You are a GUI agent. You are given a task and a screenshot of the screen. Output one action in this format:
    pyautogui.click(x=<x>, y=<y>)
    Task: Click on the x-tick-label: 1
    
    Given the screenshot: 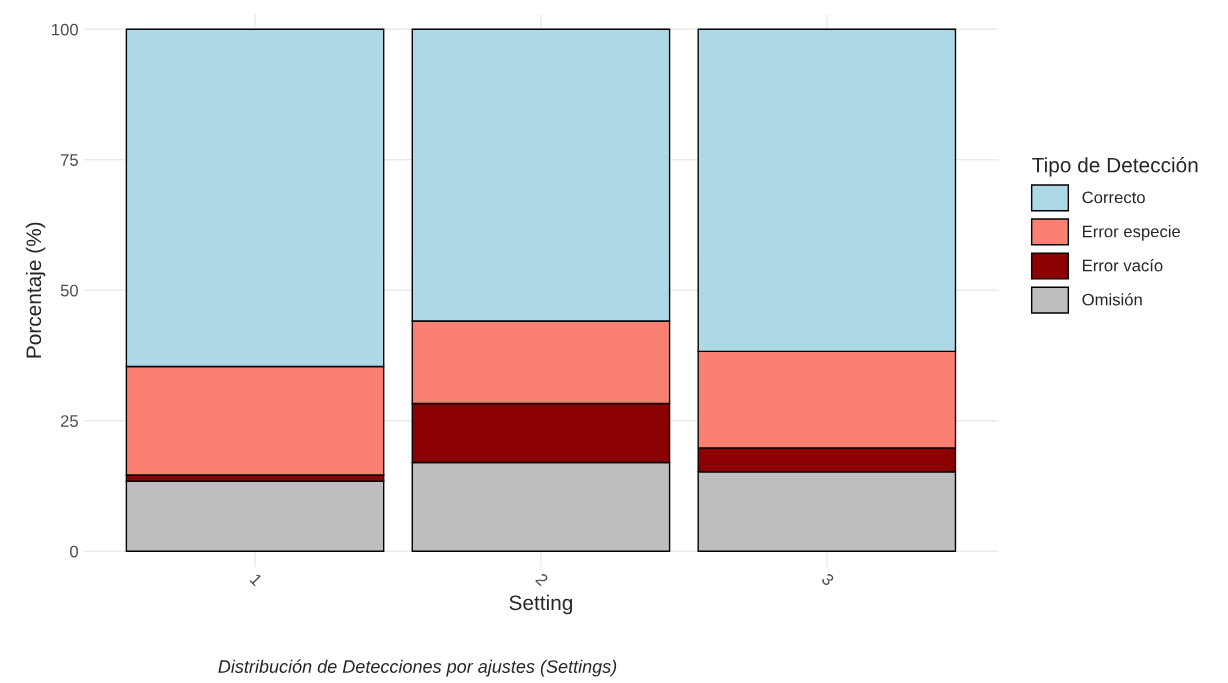 What is the action you would take?
    pyautogui.click(x=256, y=580)
    